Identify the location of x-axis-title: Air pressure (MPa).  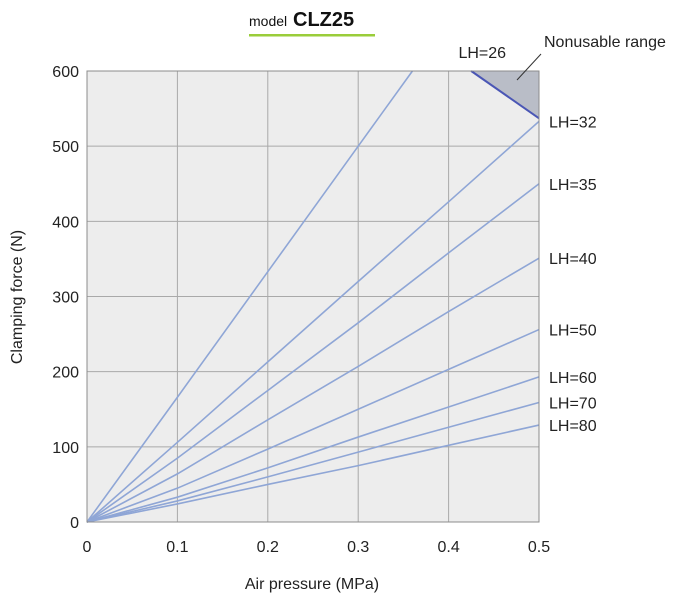
(312, 584).